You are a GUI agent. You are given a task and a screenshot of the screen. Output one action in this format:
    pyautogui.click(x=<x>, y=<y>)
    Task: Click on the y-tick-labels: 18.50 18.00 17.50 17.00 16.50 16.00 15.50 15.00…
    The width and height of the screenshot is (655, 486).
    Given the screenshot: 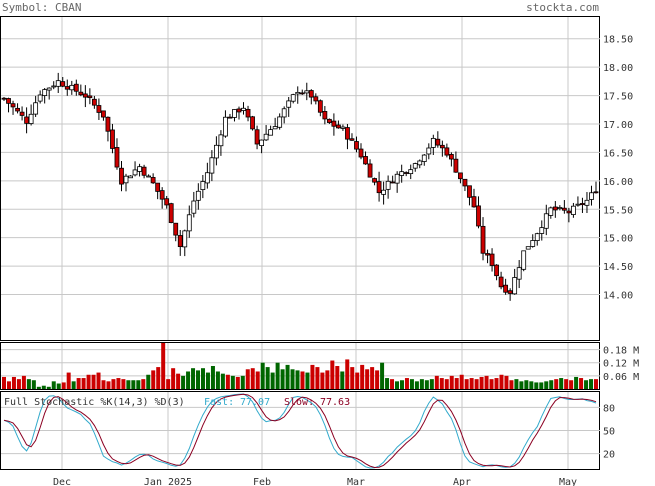 What is the action you would take?
    pyautogui.click(x=621, y=248)
    